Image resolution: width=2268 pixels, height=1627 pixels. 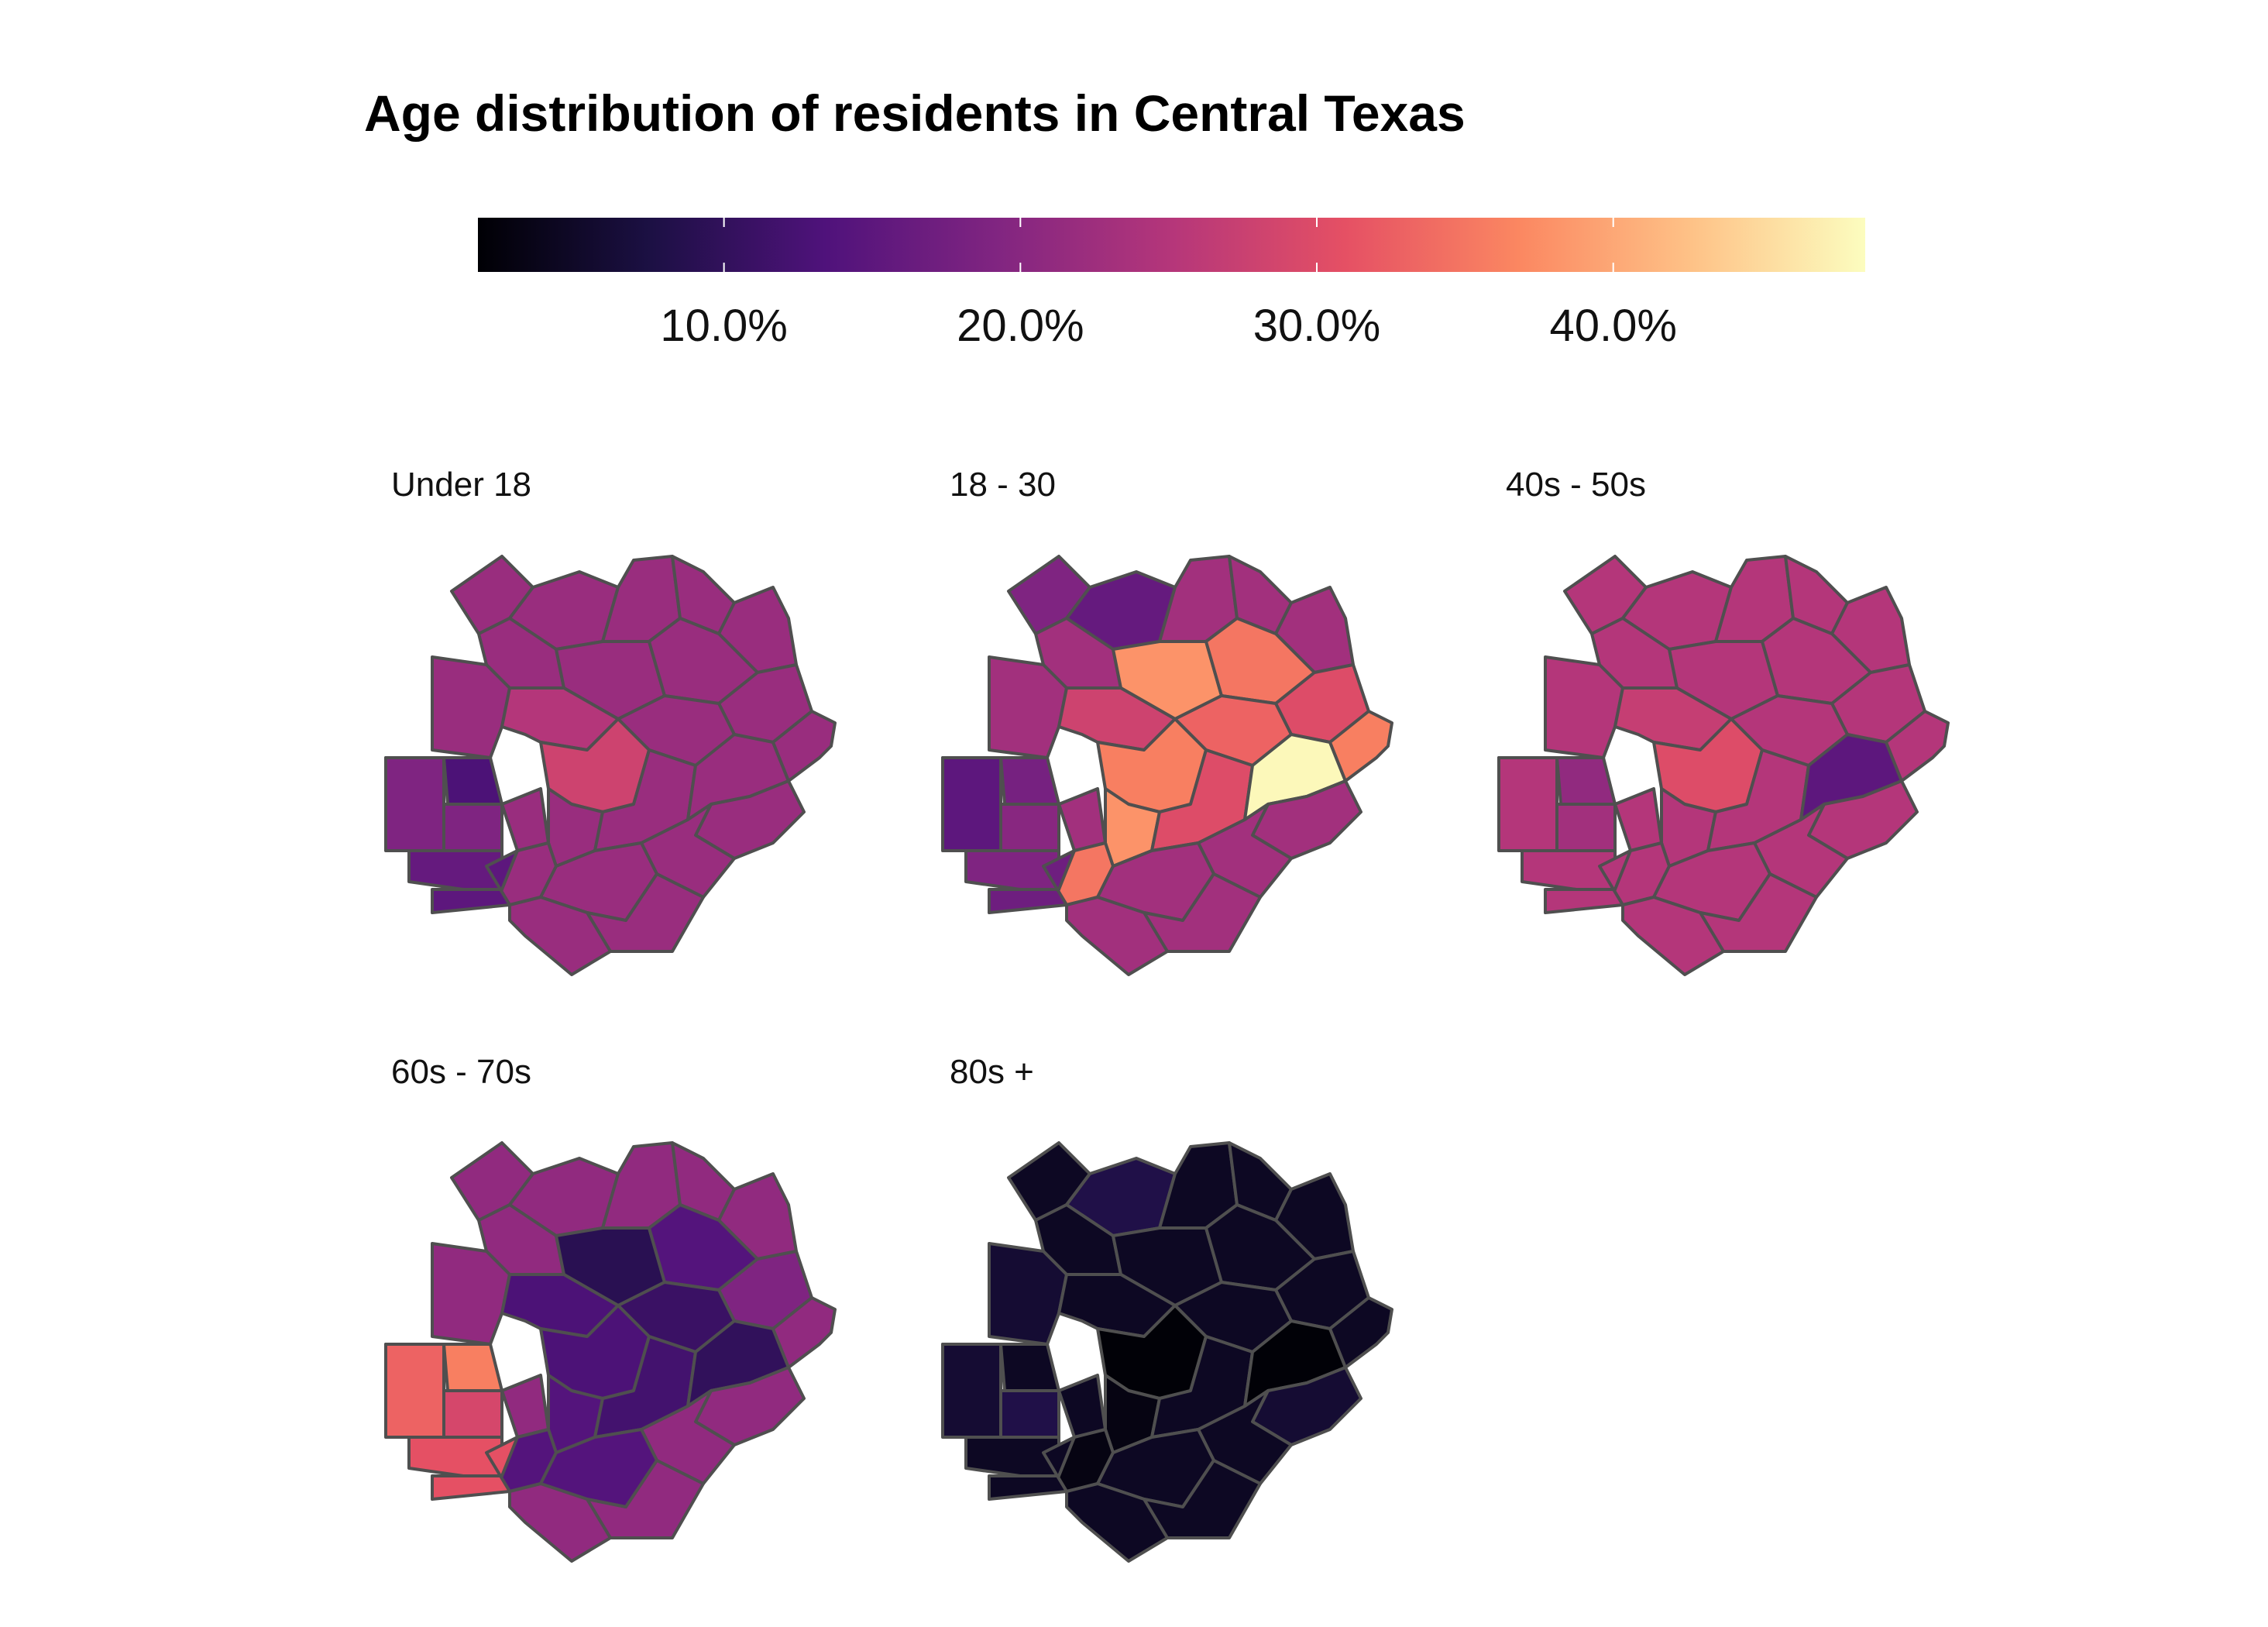 I want to click on facet-label: 40s - 50s, so click(x=1576, y=485).